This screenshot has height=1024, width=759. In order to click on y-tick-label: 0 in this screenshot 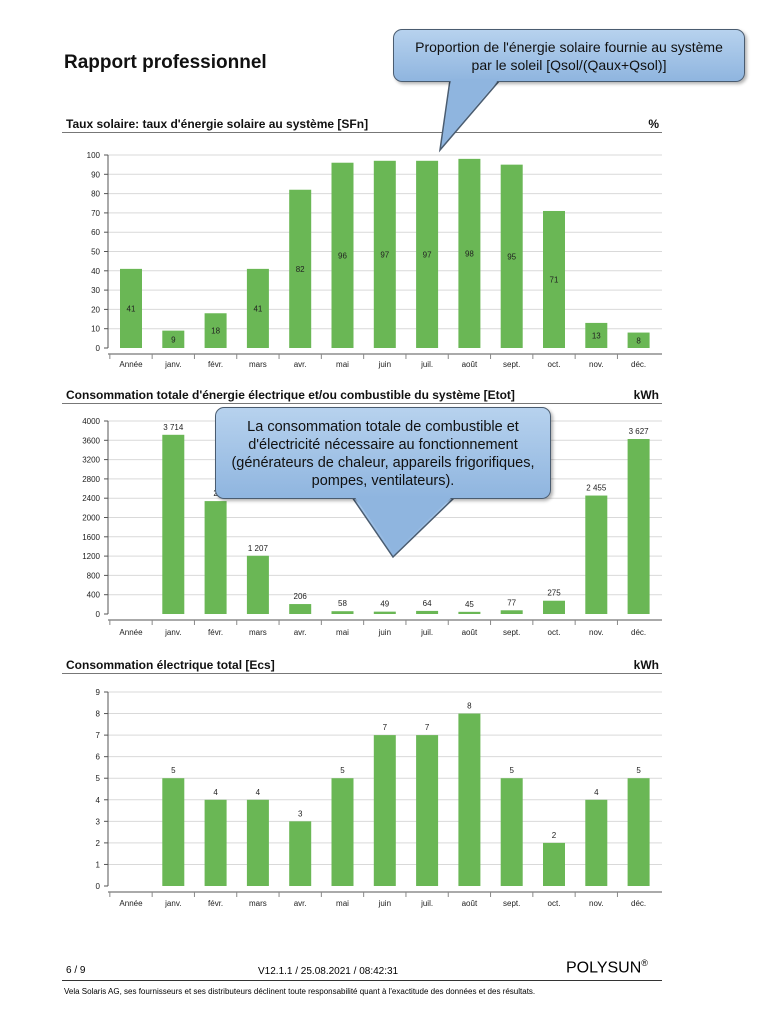, I will do `click(98, 348)`.